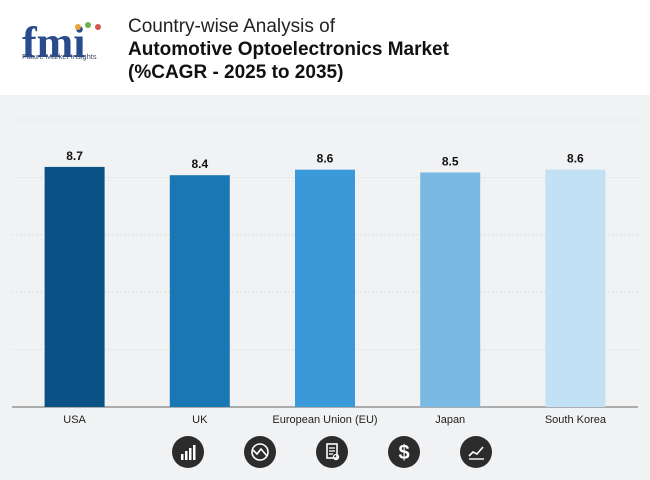 The height and width of the screenshot is (480, 650). What do you see at coordinates (74, 286) in the screenshot?
I see `bar-usa` at bounding box center [74, 286].